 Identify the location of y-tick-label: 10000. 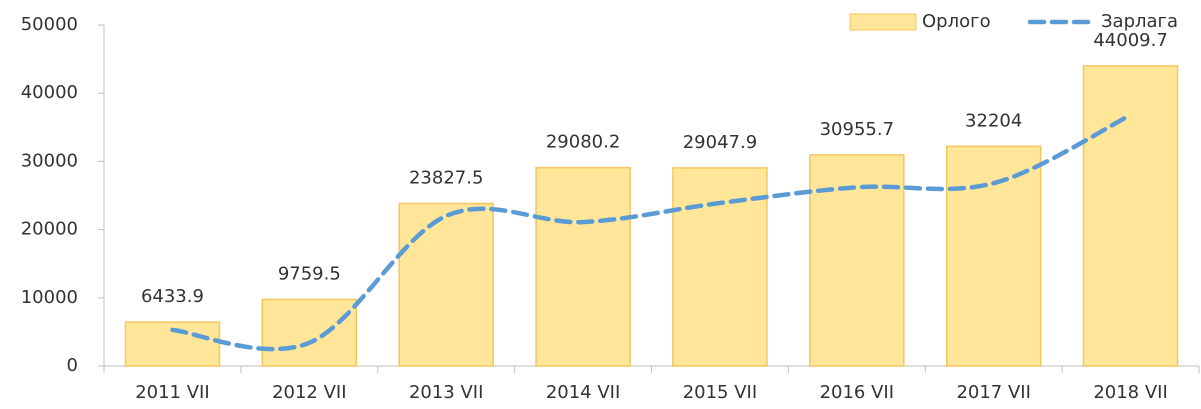
(49, 297).